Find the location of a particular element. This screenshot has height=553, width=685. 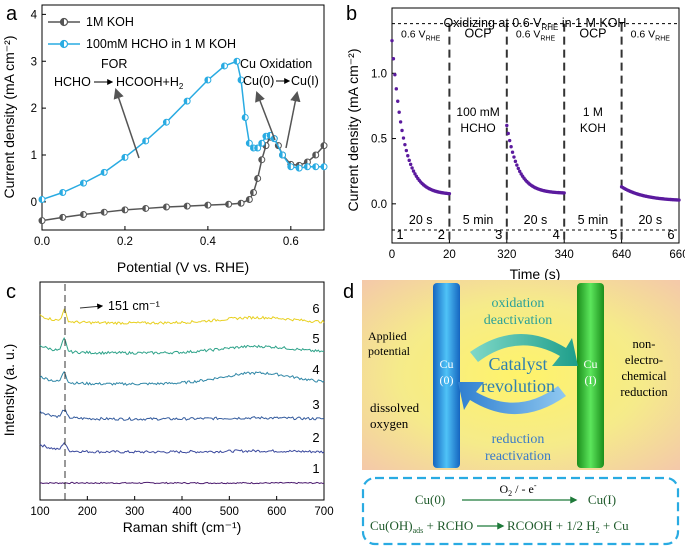

eq2-right: RCOOH + 1/2 H2 + Cu is located at coordinates (568, 526).